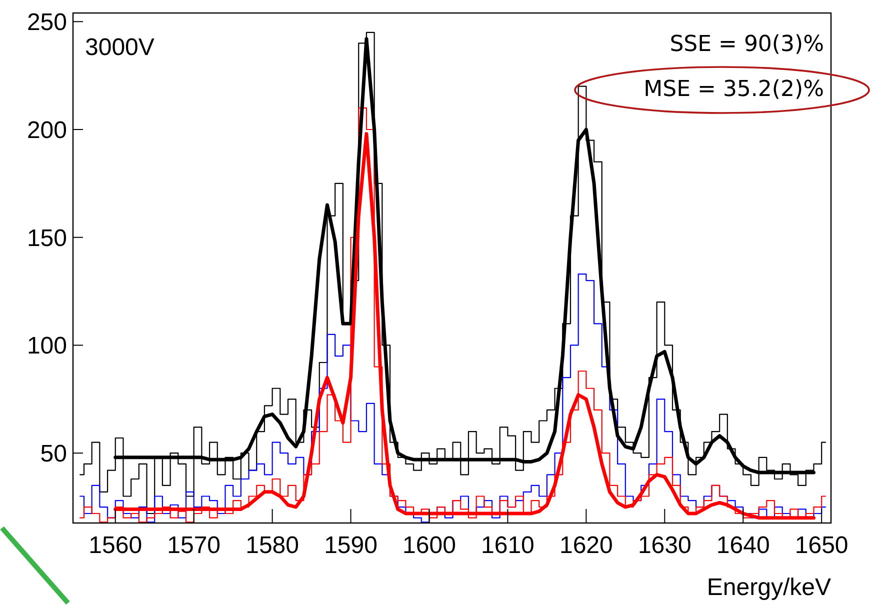 The height and width of the screenshot is (606, 875). Describe the element at coordinates (46, 238) in the screenshot. I see `y-tick-label: 150` at that location.